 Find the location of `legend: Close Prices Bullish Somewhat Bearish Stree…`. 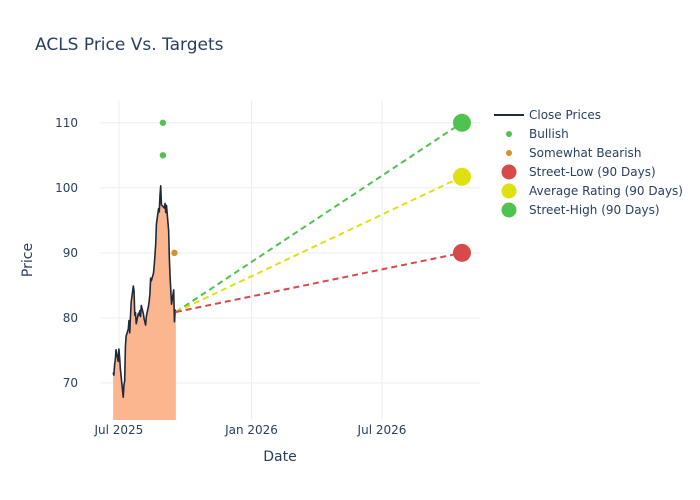

legend: Close Prices Bullish Somewhat Bearish Stree… is located at coordinates (588, 163).